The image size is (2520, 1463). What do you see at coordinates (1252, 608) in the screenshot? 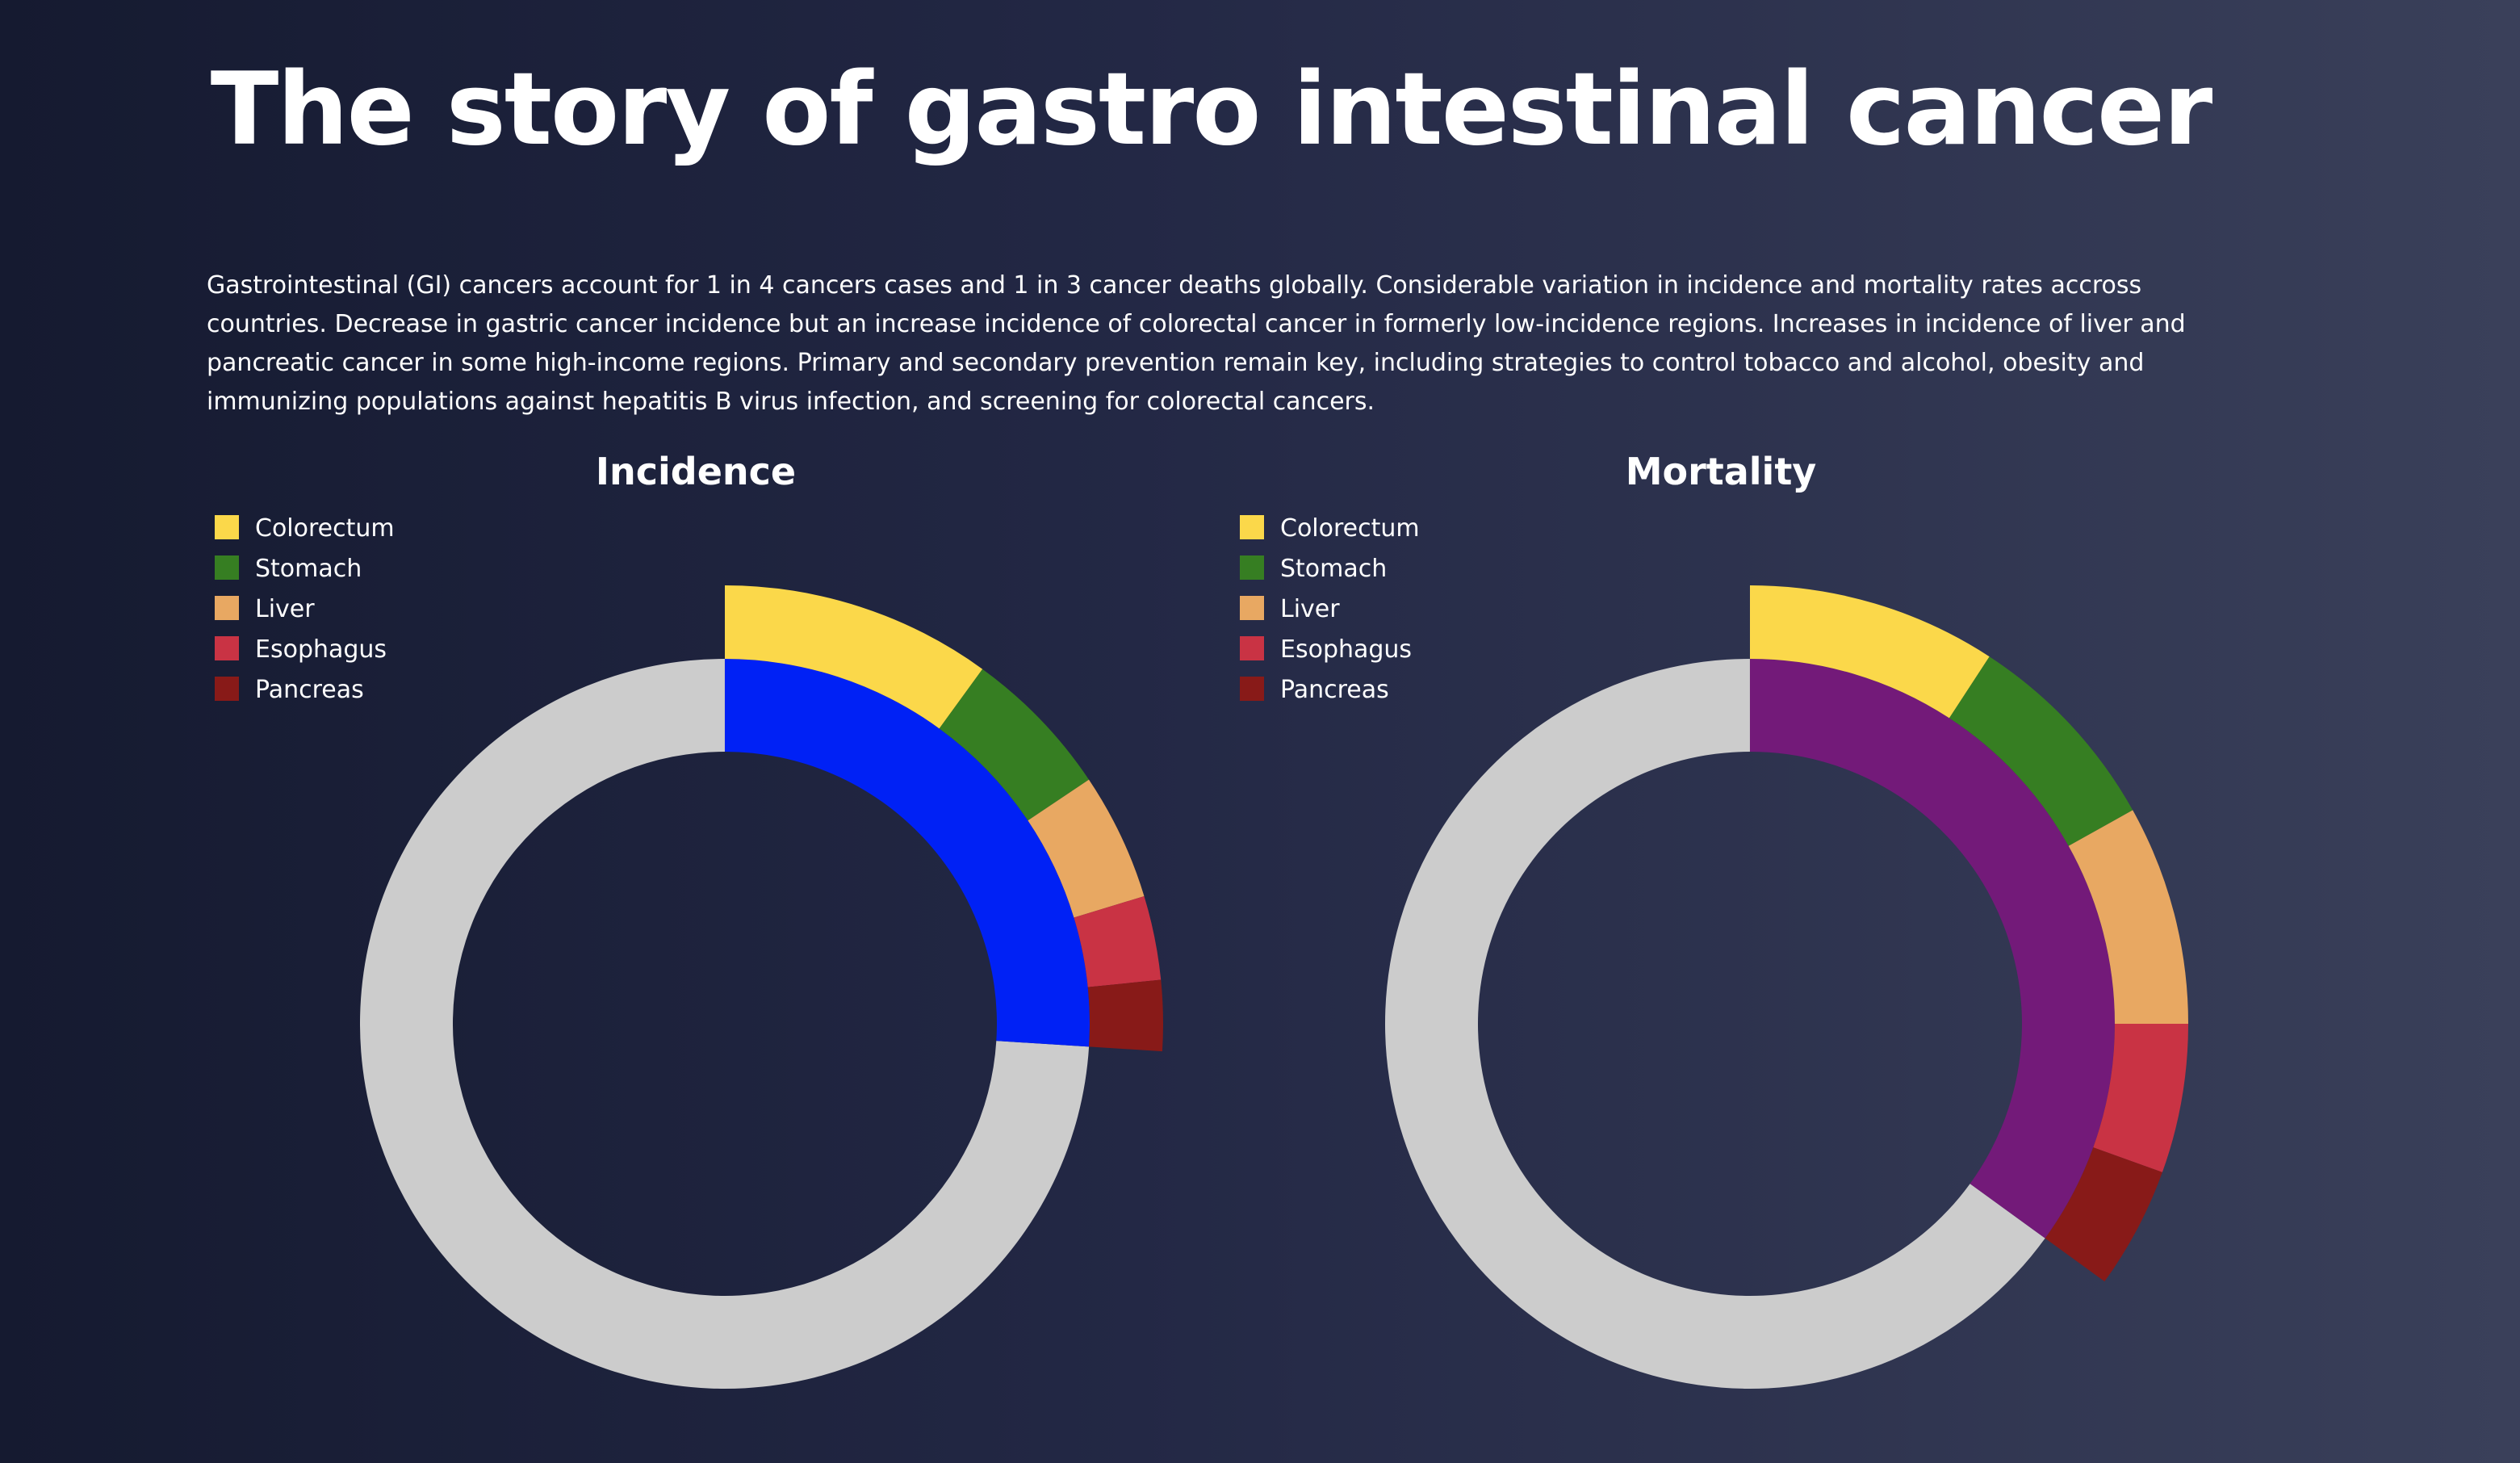
I see `mortality-legend-swatch-liver` at bounding box center [1252, 608].